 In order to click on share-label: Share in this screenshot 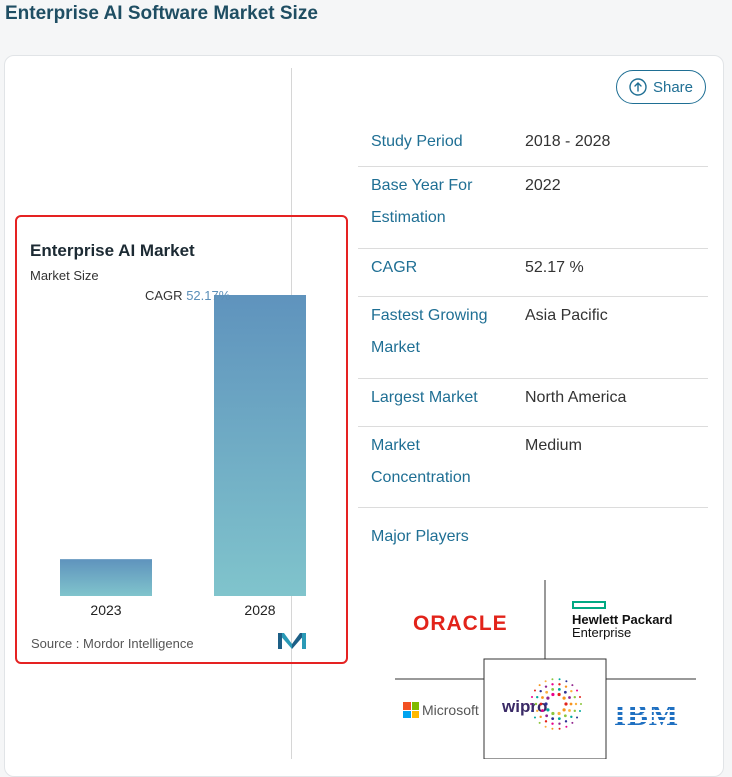, I will do `click(673, 87)`.